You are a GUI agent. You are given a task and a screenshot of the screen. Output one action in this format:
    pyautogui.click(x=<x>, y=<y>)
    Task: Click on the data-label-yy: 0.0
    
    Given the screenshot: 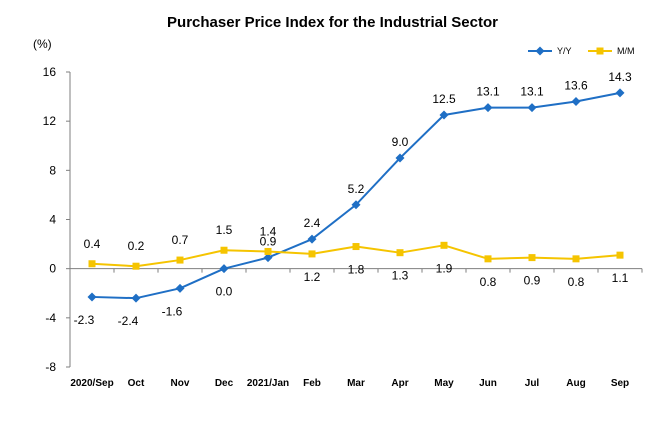 What is the action you would take?
    pyautogui.click(x=224, y=292)
    